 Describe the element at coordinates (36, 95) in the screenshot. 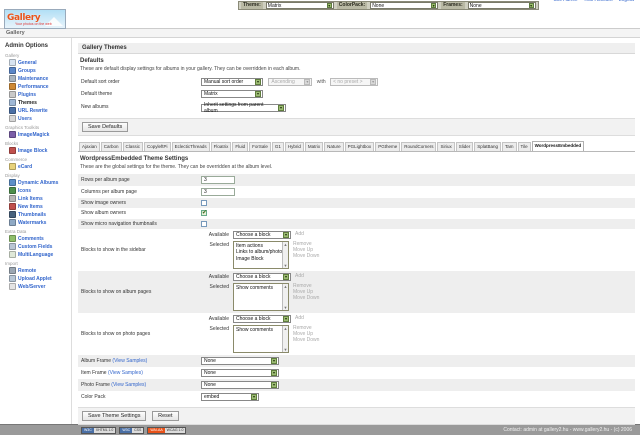

I see `sidebar-item-plugins: Plugins` at that location.